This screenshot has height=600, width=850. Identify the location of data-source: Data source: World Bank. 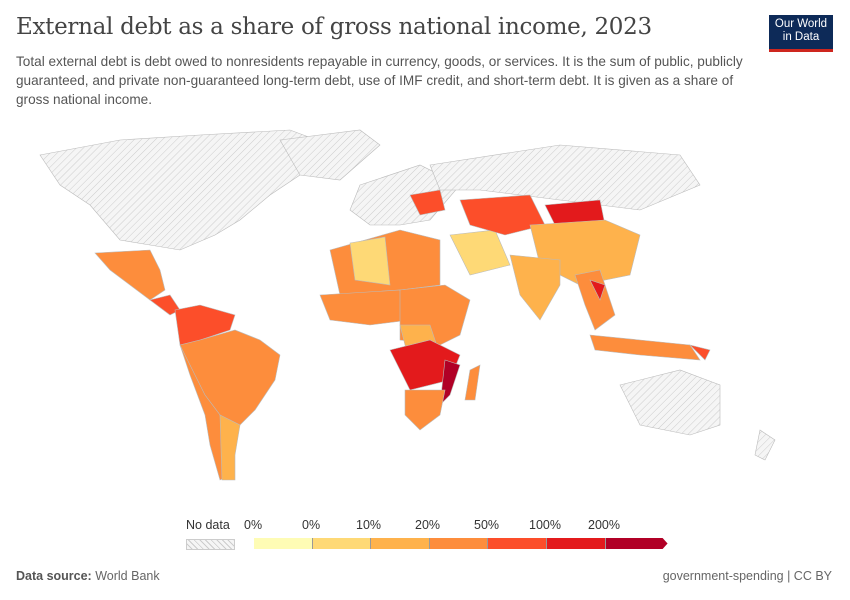
(88, 576).